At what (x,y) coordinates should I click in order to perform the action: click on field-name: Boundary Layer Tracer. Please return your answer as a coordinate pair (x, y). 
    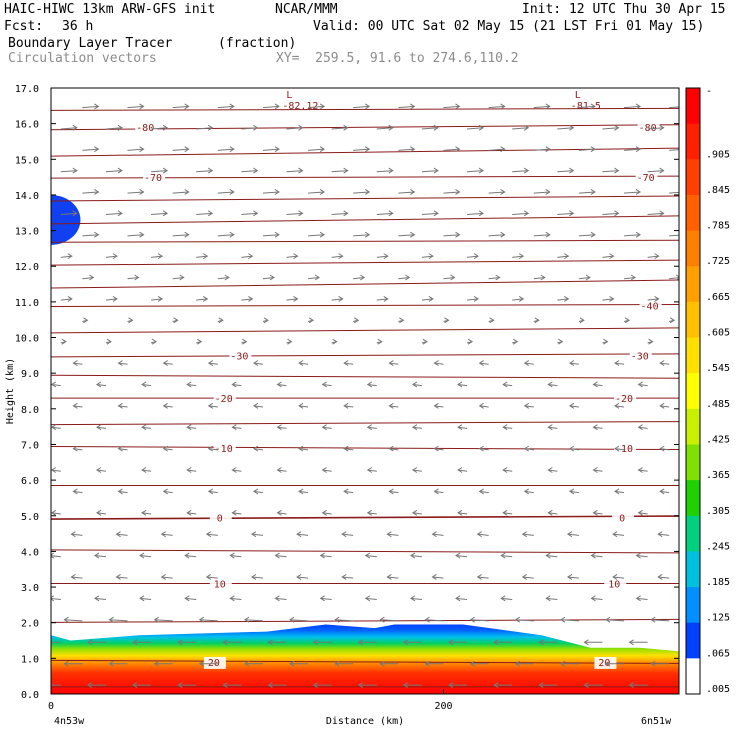
    Looking at the image, I should click on (90, 43).